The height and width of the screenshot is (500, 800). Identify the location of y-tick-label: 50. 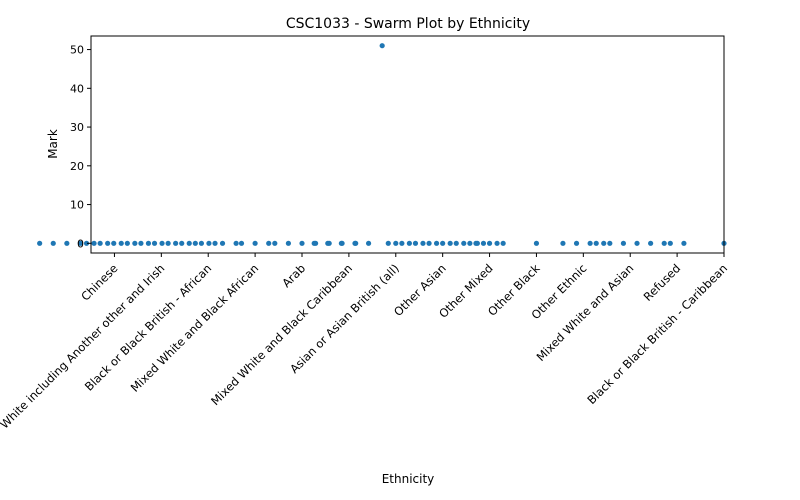
(77, 50).